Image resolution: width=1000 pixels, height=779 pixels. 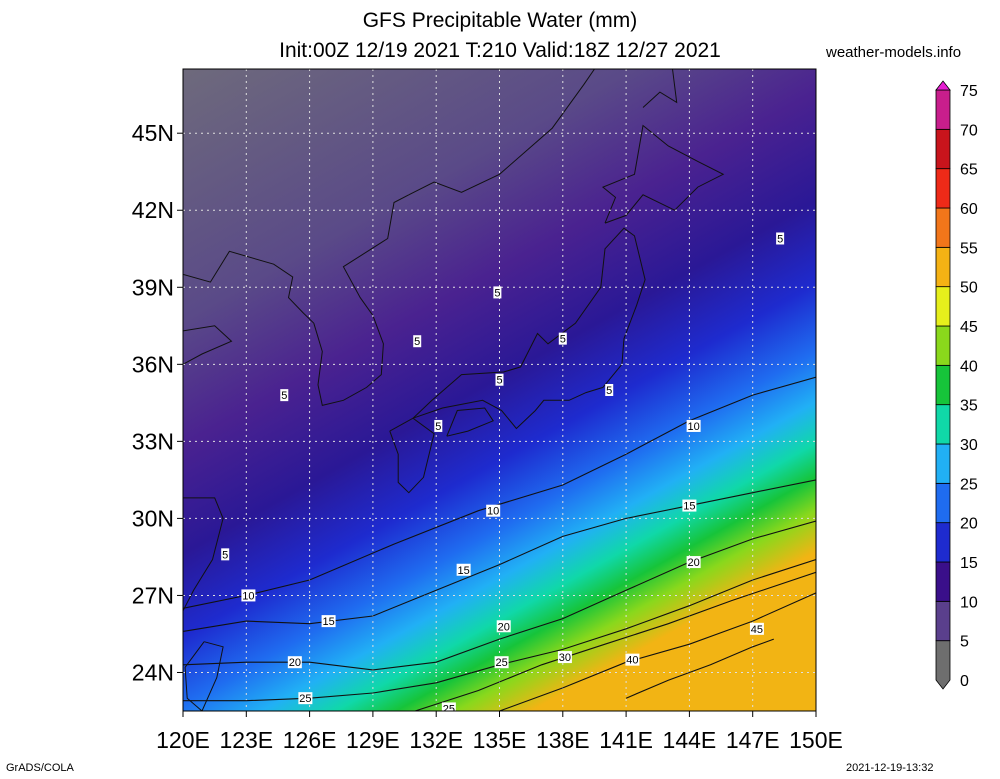 I want to click on colorbar-level-label: 10, so click(x=969, y=602).